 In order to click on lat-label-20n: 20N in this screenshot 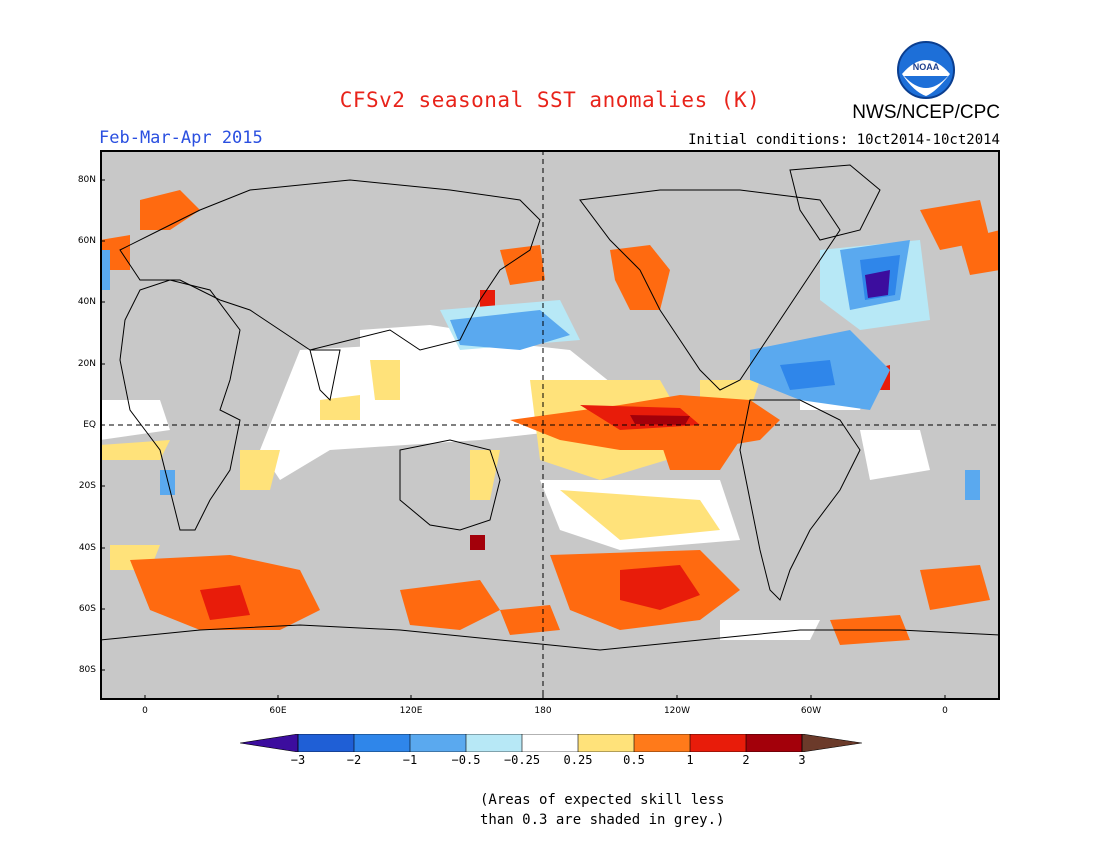, I will do `click(86, 364)`.